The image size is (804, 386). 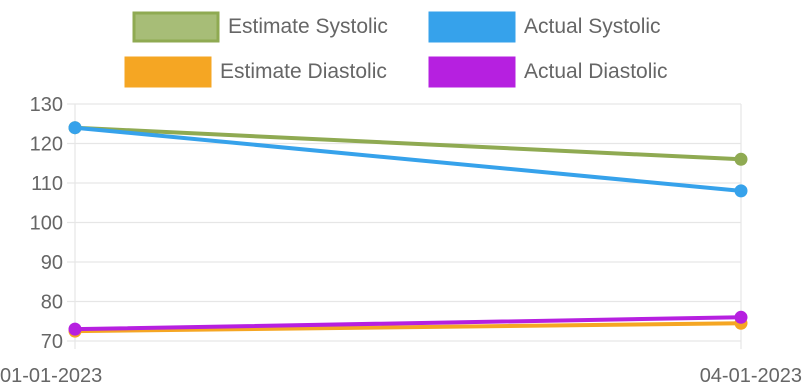 I want to click on legend-item: Estimate Diastolic, so click(x=255, y=72).